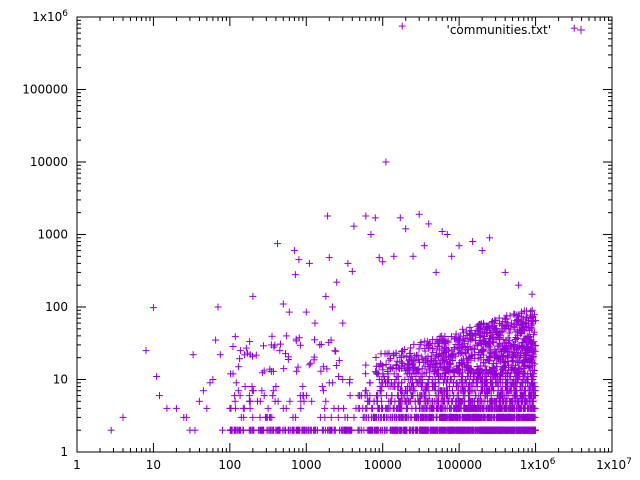 This screenshot has width=640, height=480. I want to click on x-tick-label: 10000, so click(383, 465).